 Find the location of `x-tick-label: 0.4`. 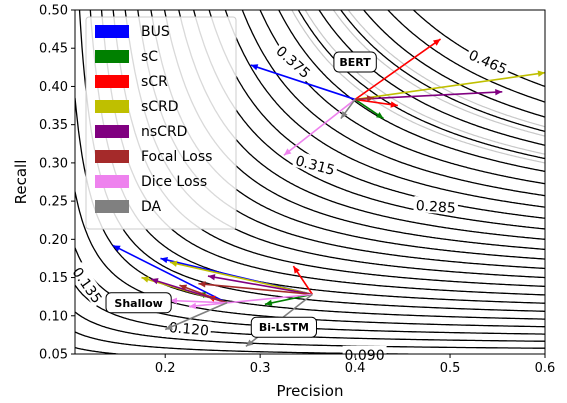

x-tick-label: 0.4 is located at coordinates (355, 368).